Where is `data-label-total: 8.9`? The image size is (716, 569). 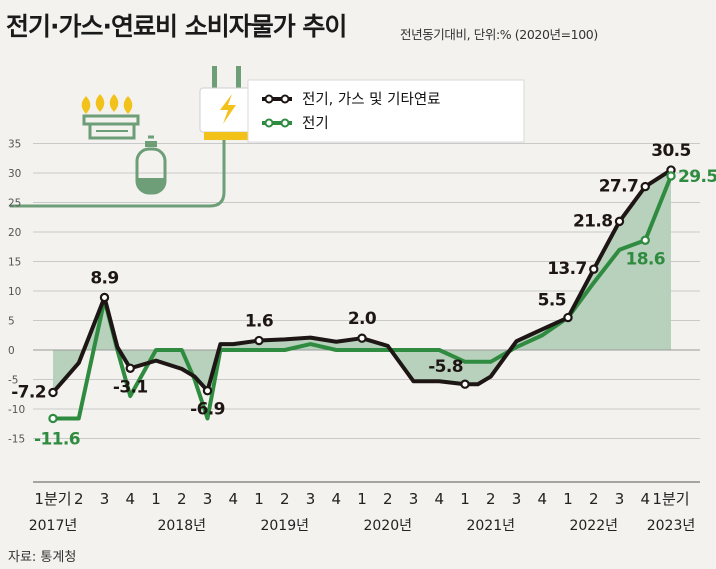 data-label-total: 8.9 is located at coordinates (104, 278).